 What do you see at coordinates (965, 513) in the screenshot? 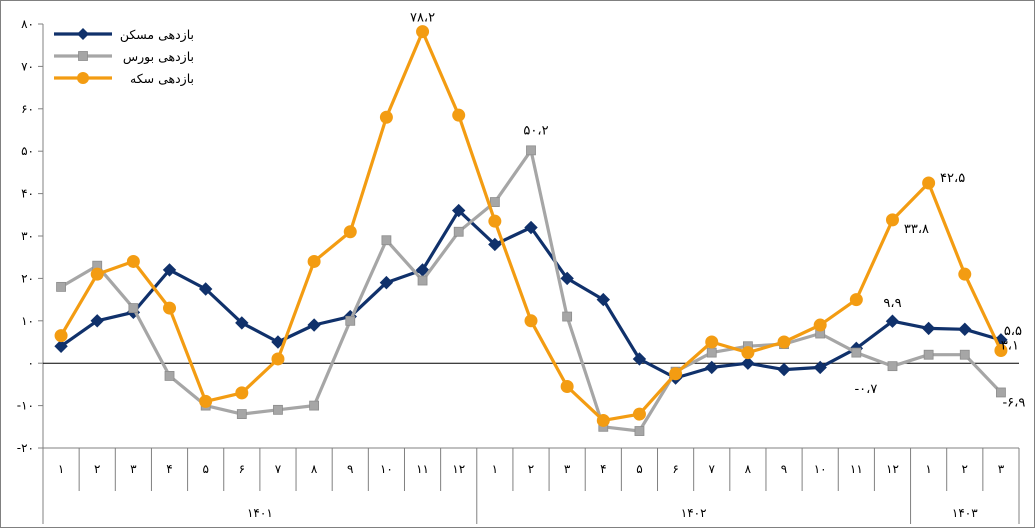
I see `year-label: ۱۴۰۳` at bounding box center [965, 513].